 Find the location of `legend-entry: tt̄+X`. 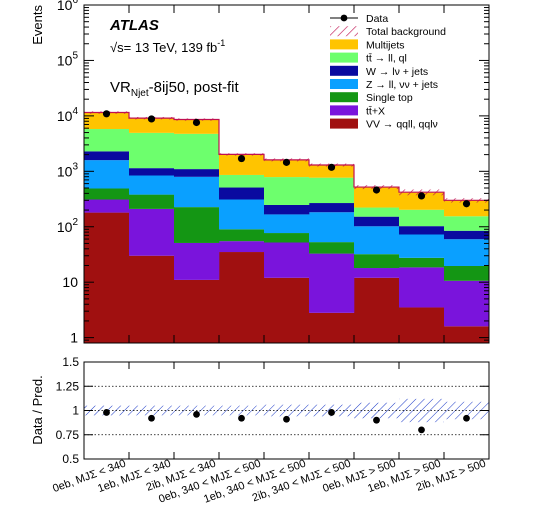

legend-entry: tt̄+X is located at coordinates (357, 111).